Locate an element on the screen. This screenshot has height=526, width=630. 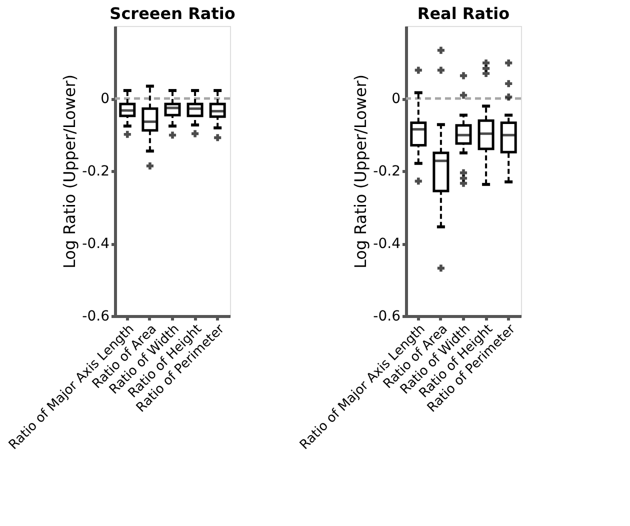
chart-title: Real Ratio is located at coordinates (463, 13).